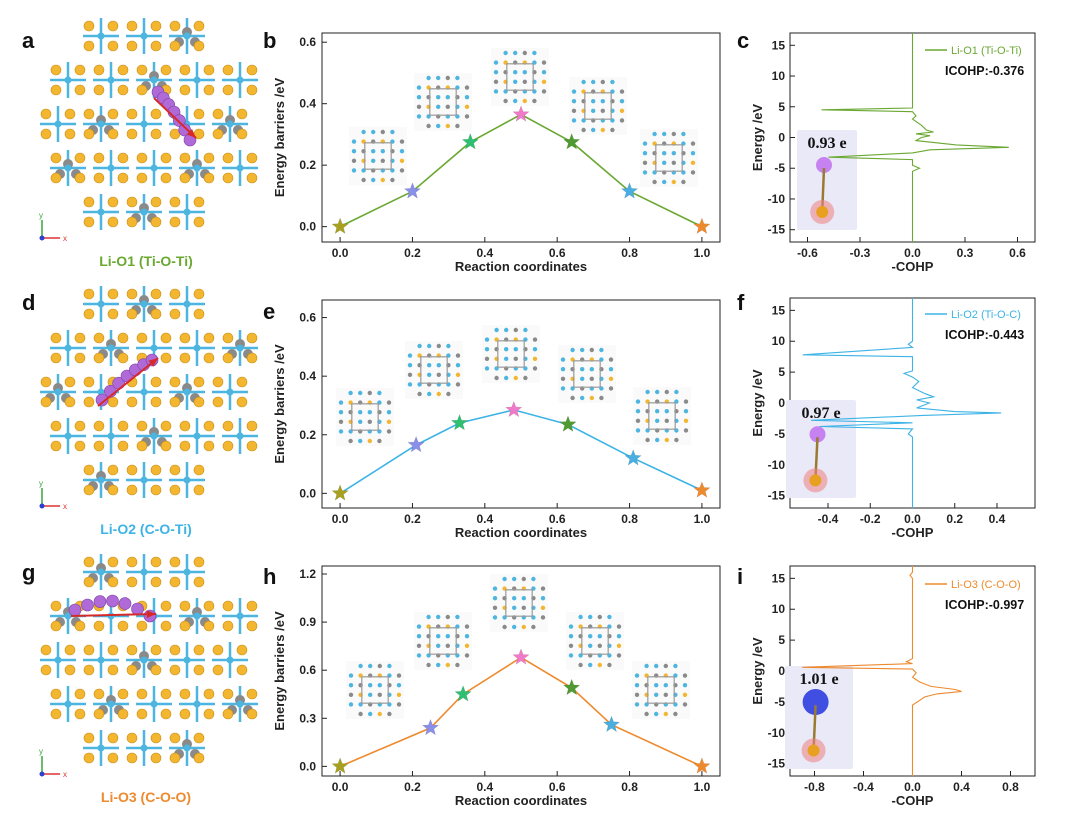  Describe the element at coordinates (913, 266) in the screenshot. I see `x-axis-label: -COHP` at that location.